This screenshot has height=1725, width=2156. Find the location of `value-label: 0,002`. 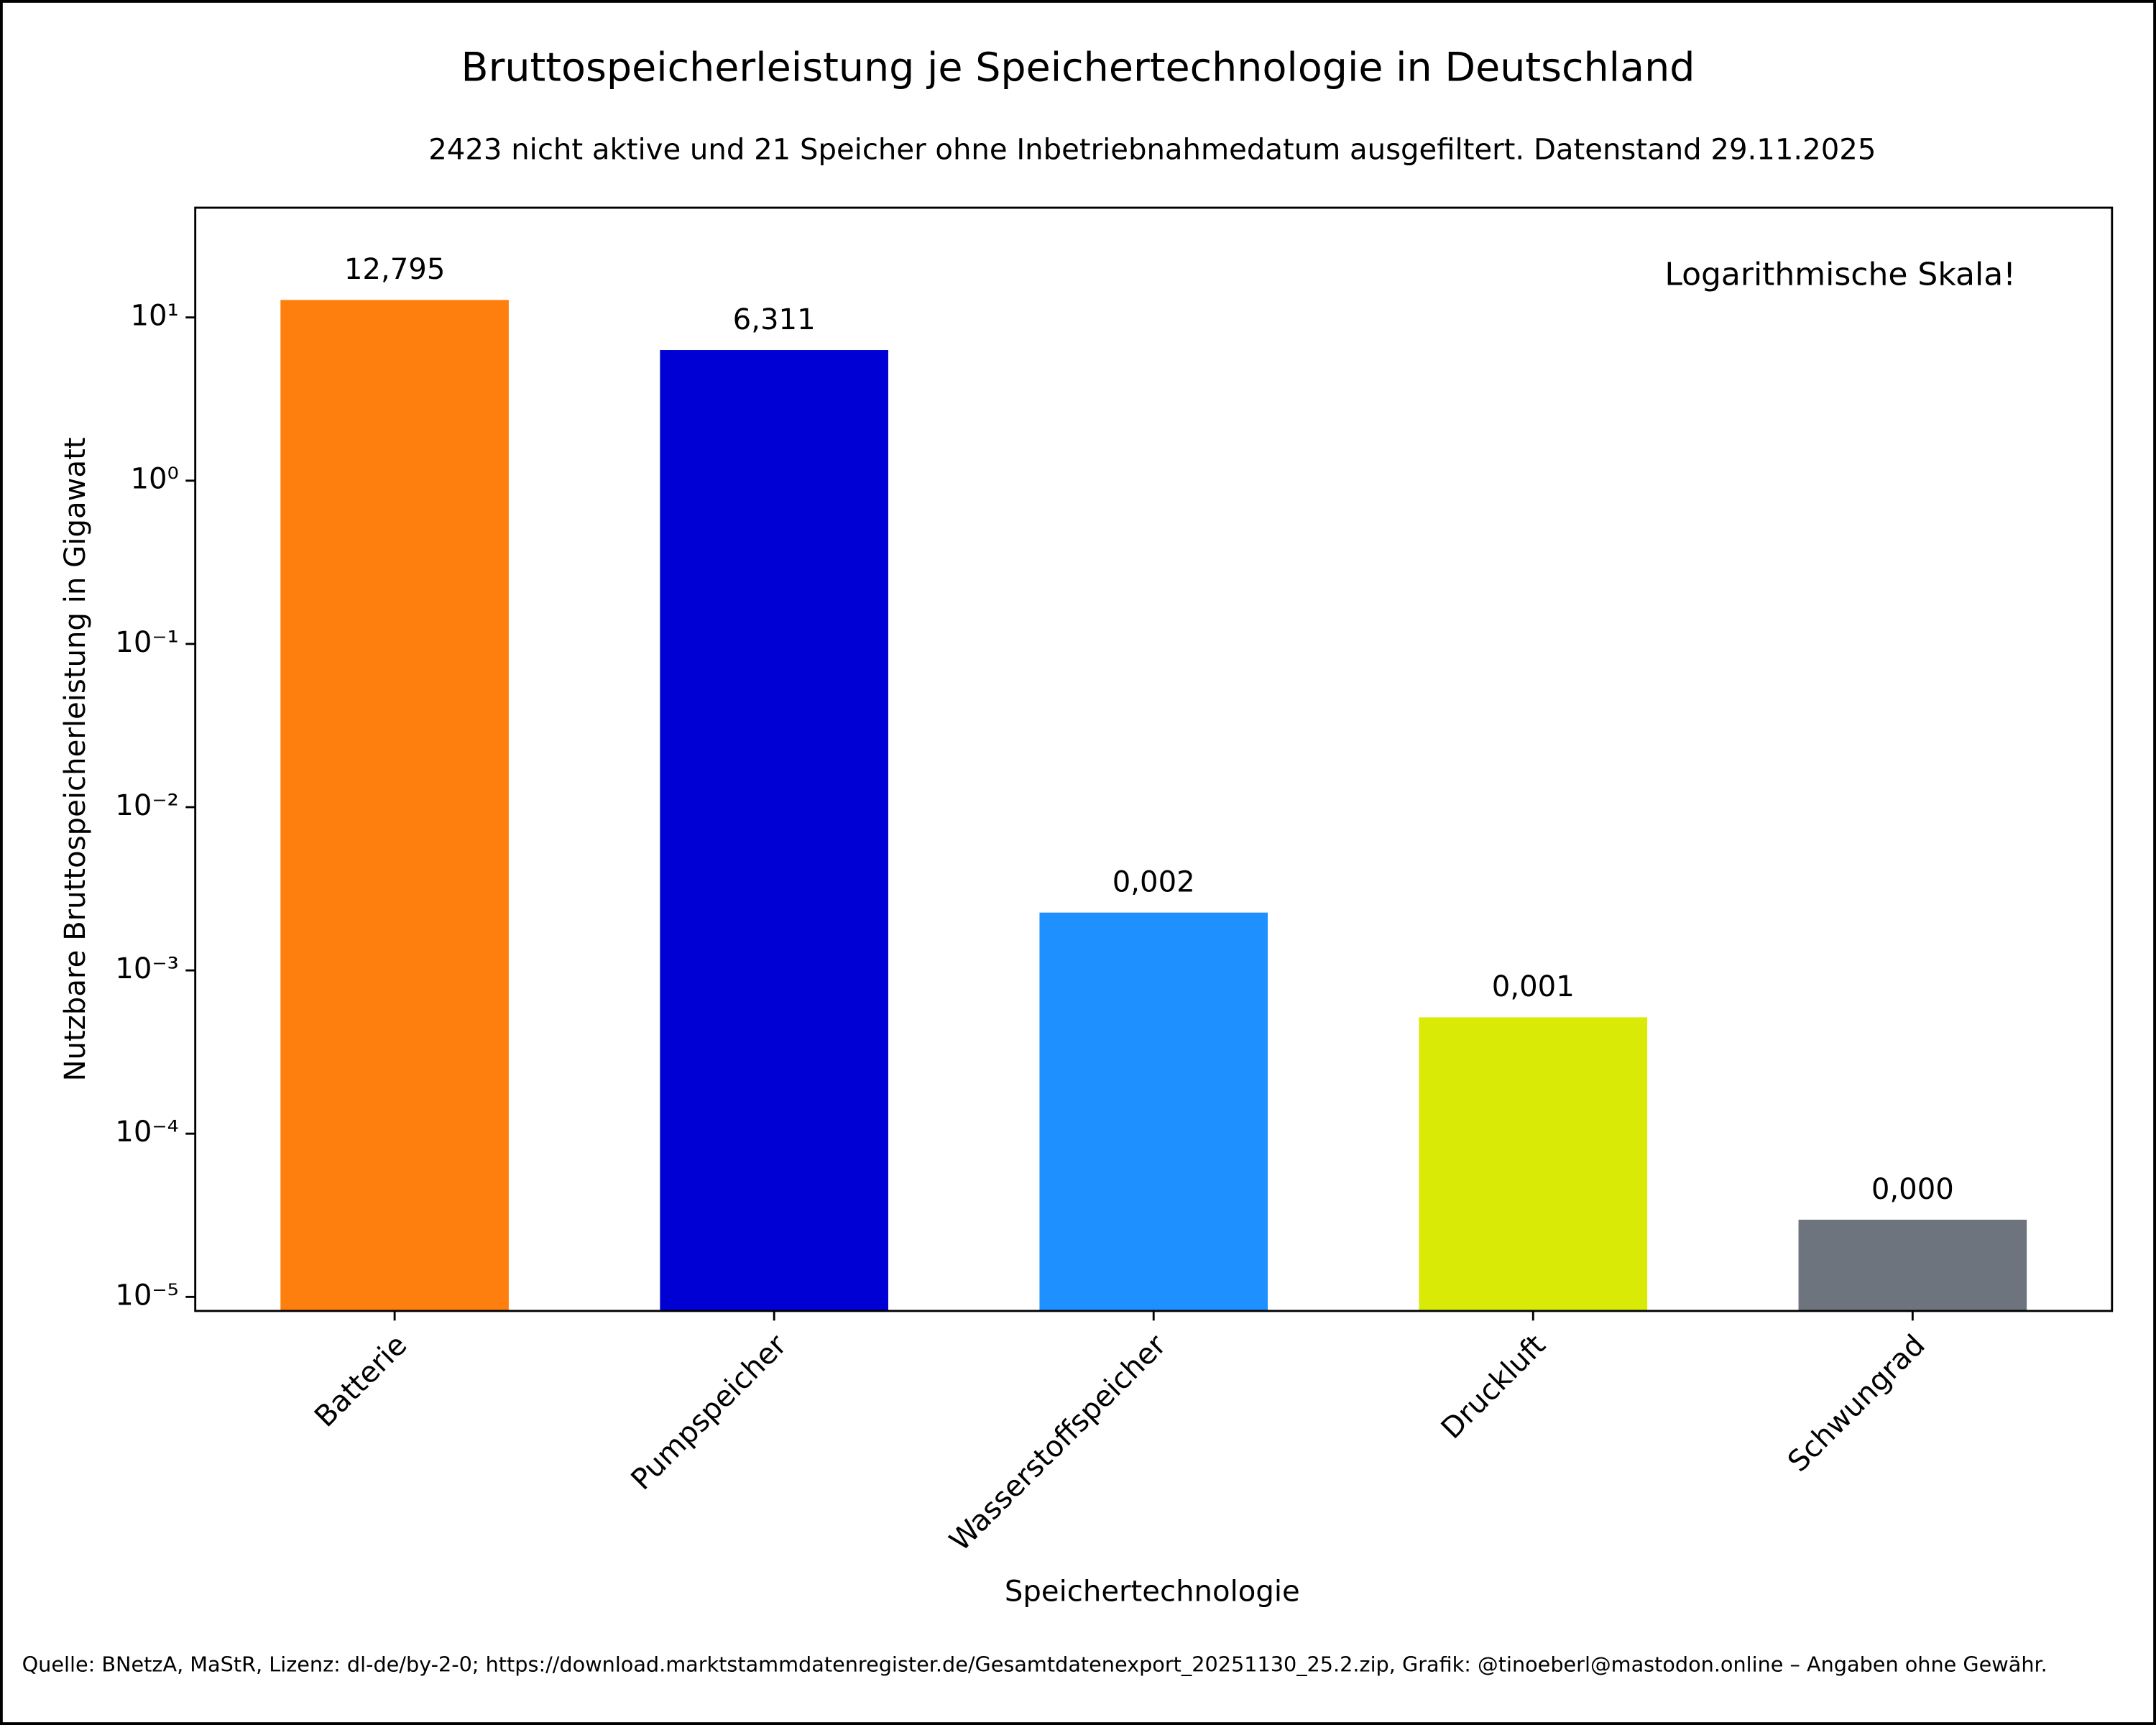

value-label: 0,002 is located at coordinates (1153, 881).